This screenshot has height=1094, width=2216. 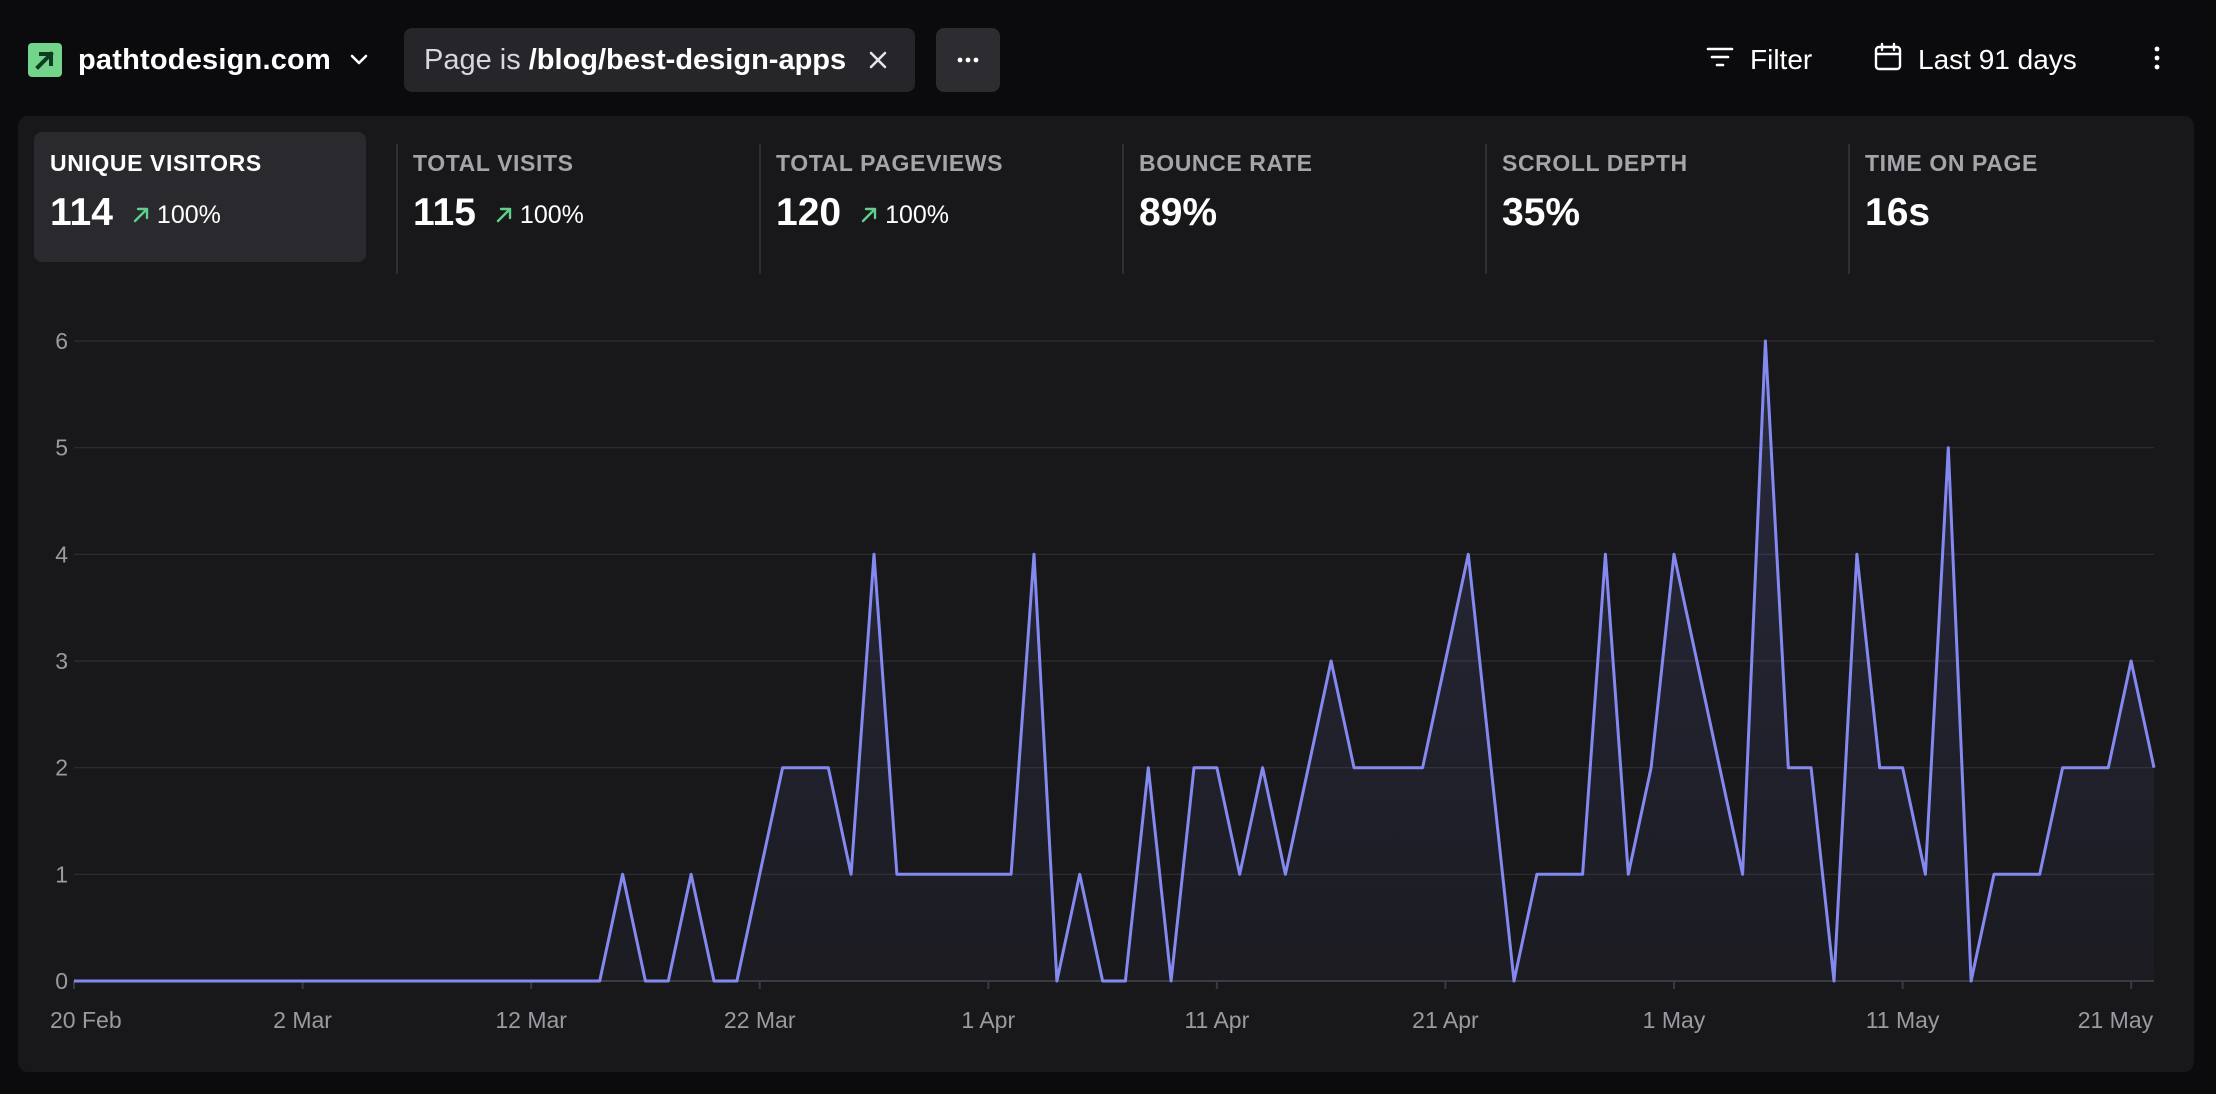 I want to click on page-filter-chip: Page is /blog/best-design-apps, so click(x=659, y=60).